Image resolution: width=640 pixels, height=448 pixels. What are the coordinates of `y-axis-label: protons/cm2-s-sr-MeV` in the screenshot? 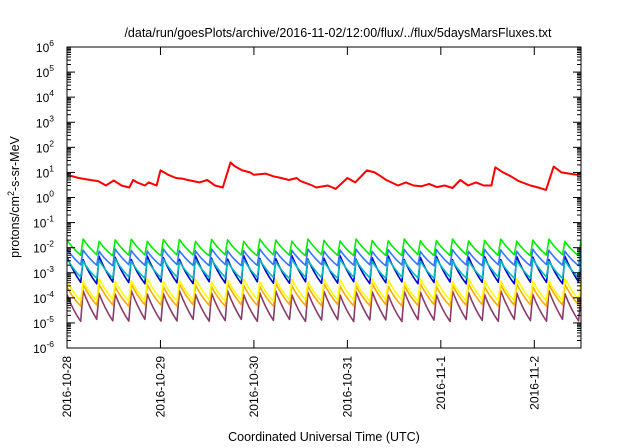 It's located at (14, 196).